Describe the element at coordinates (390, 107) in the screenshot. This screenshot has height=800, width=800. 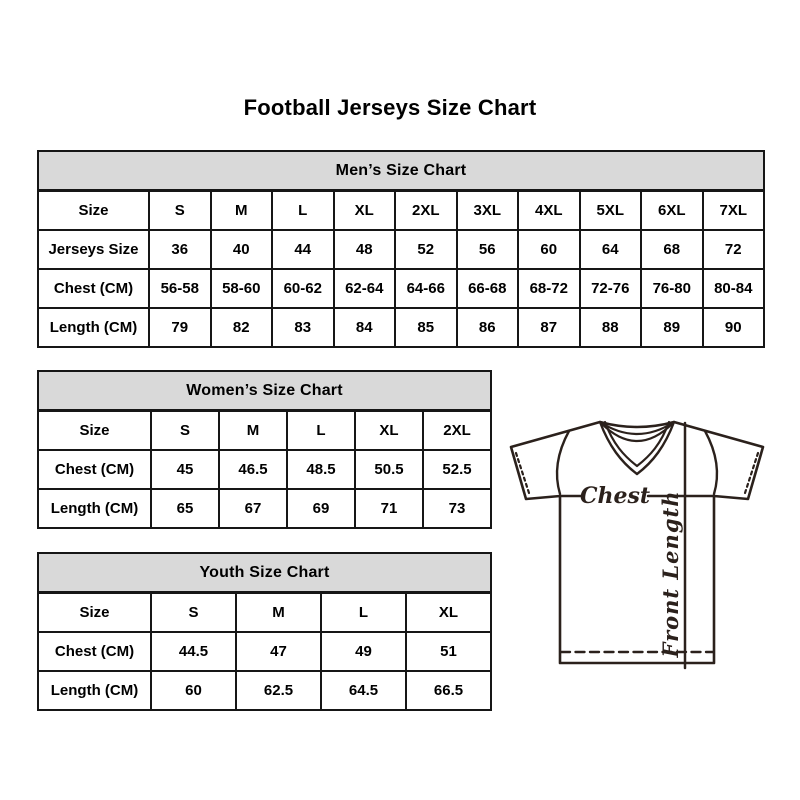
I see `page-title: Football Jerseys Size Chart` at that location.